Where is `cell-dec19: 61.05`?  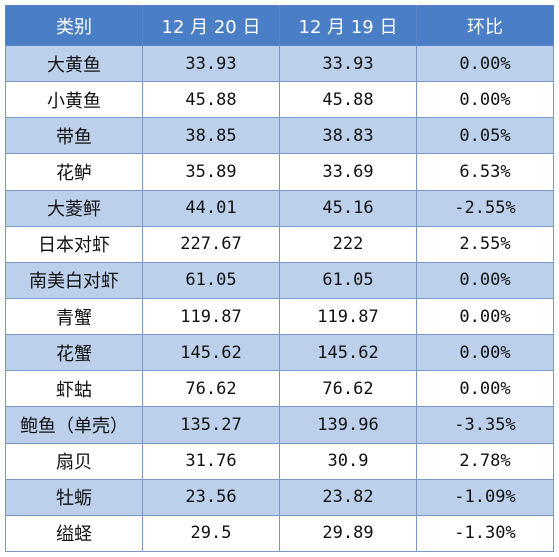 cell-dec19: 61.05 is located at coordinates (348, 280).